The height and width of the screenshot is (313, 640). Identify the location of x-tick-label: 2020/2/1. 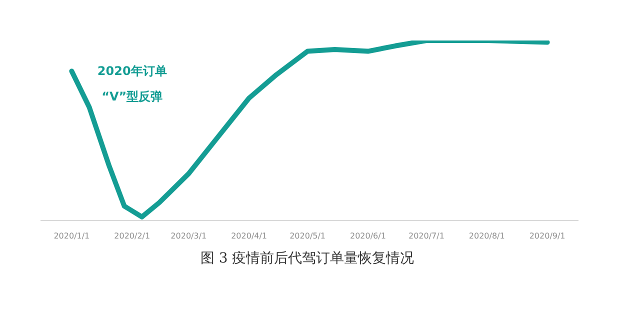
(132, 236).